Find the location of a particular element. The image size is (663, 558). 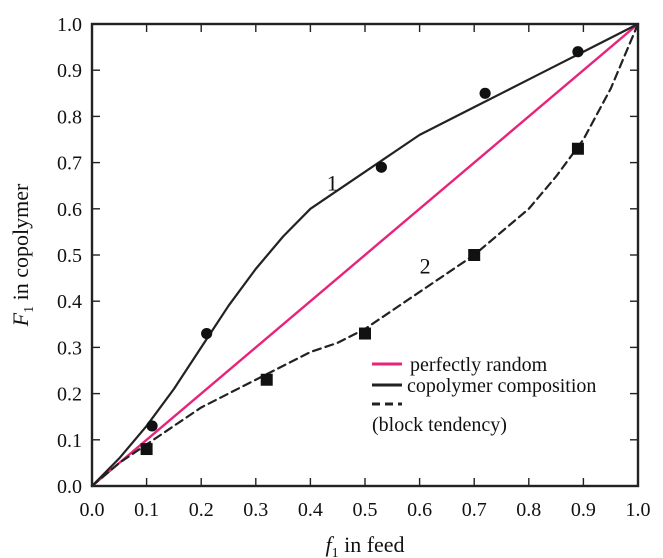

y-tick-label-9: 0.9 is located at coordinates (69, 71).